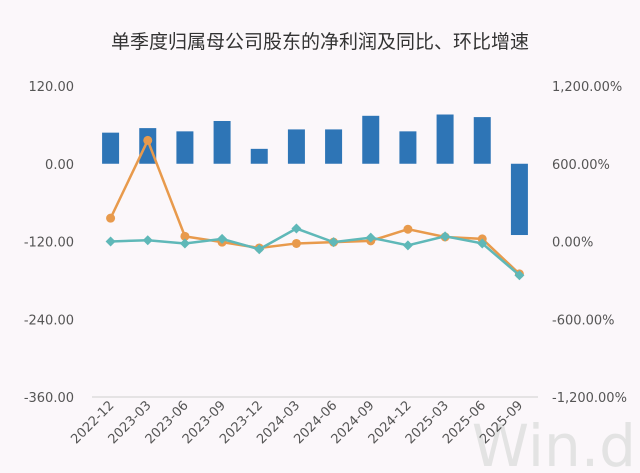 The width and height of the screenshot is (640, 473). I want to click on y2-tick-label: 1,200.00%, so click(587, 87).